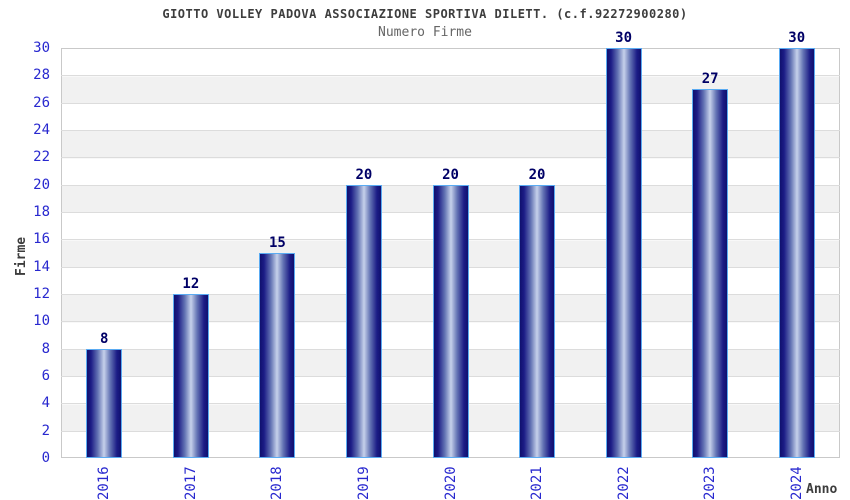 This screenshot has width=850, height=500. Describe the element at coordinates (41, 48) in the screenshot. I see `y-tick-label: 30` at that location.